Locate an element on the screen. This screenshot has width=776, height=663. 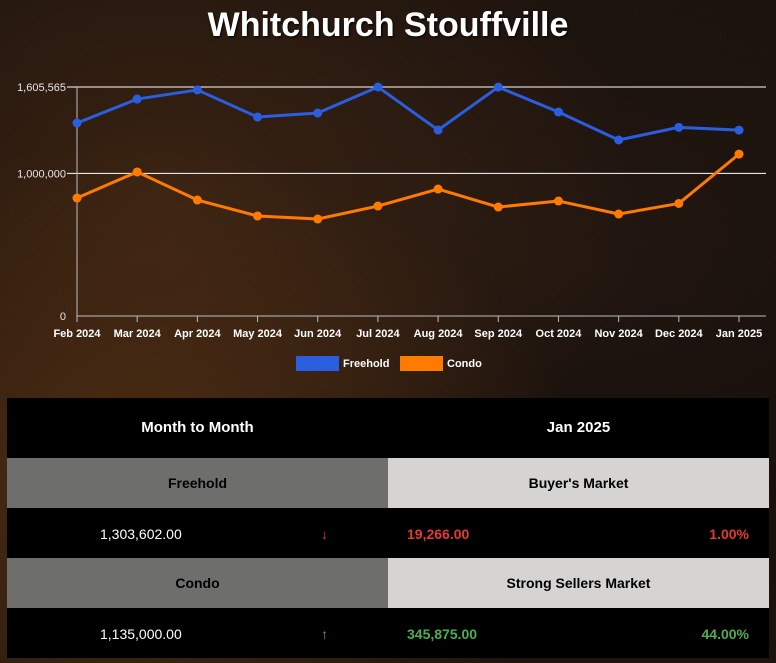
x-tick-label: Sep 2024 is located at coordinates (498, 334).